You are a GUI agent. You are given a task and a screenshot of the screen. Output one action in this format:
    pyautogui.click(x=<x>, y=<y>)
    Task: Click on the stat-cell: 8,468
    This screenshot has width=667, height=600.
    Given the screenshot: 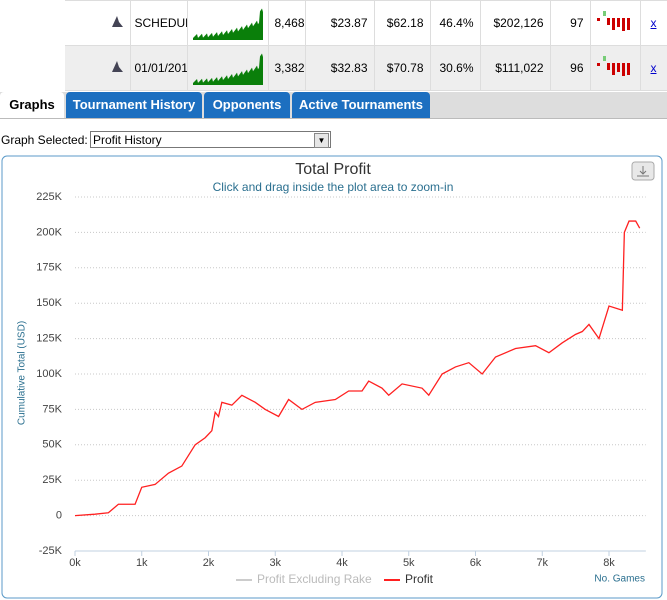 What is the action you would take?
    pyautogui.click(x=286, y=23)
    